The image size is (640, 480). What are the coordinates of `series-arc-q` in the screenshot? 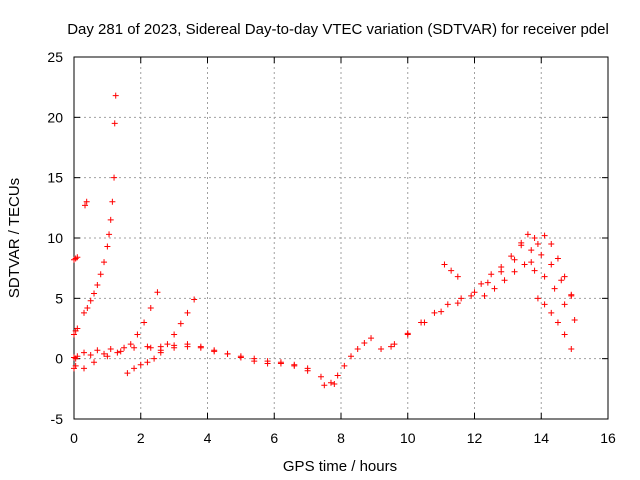 It's located at (551, 265).